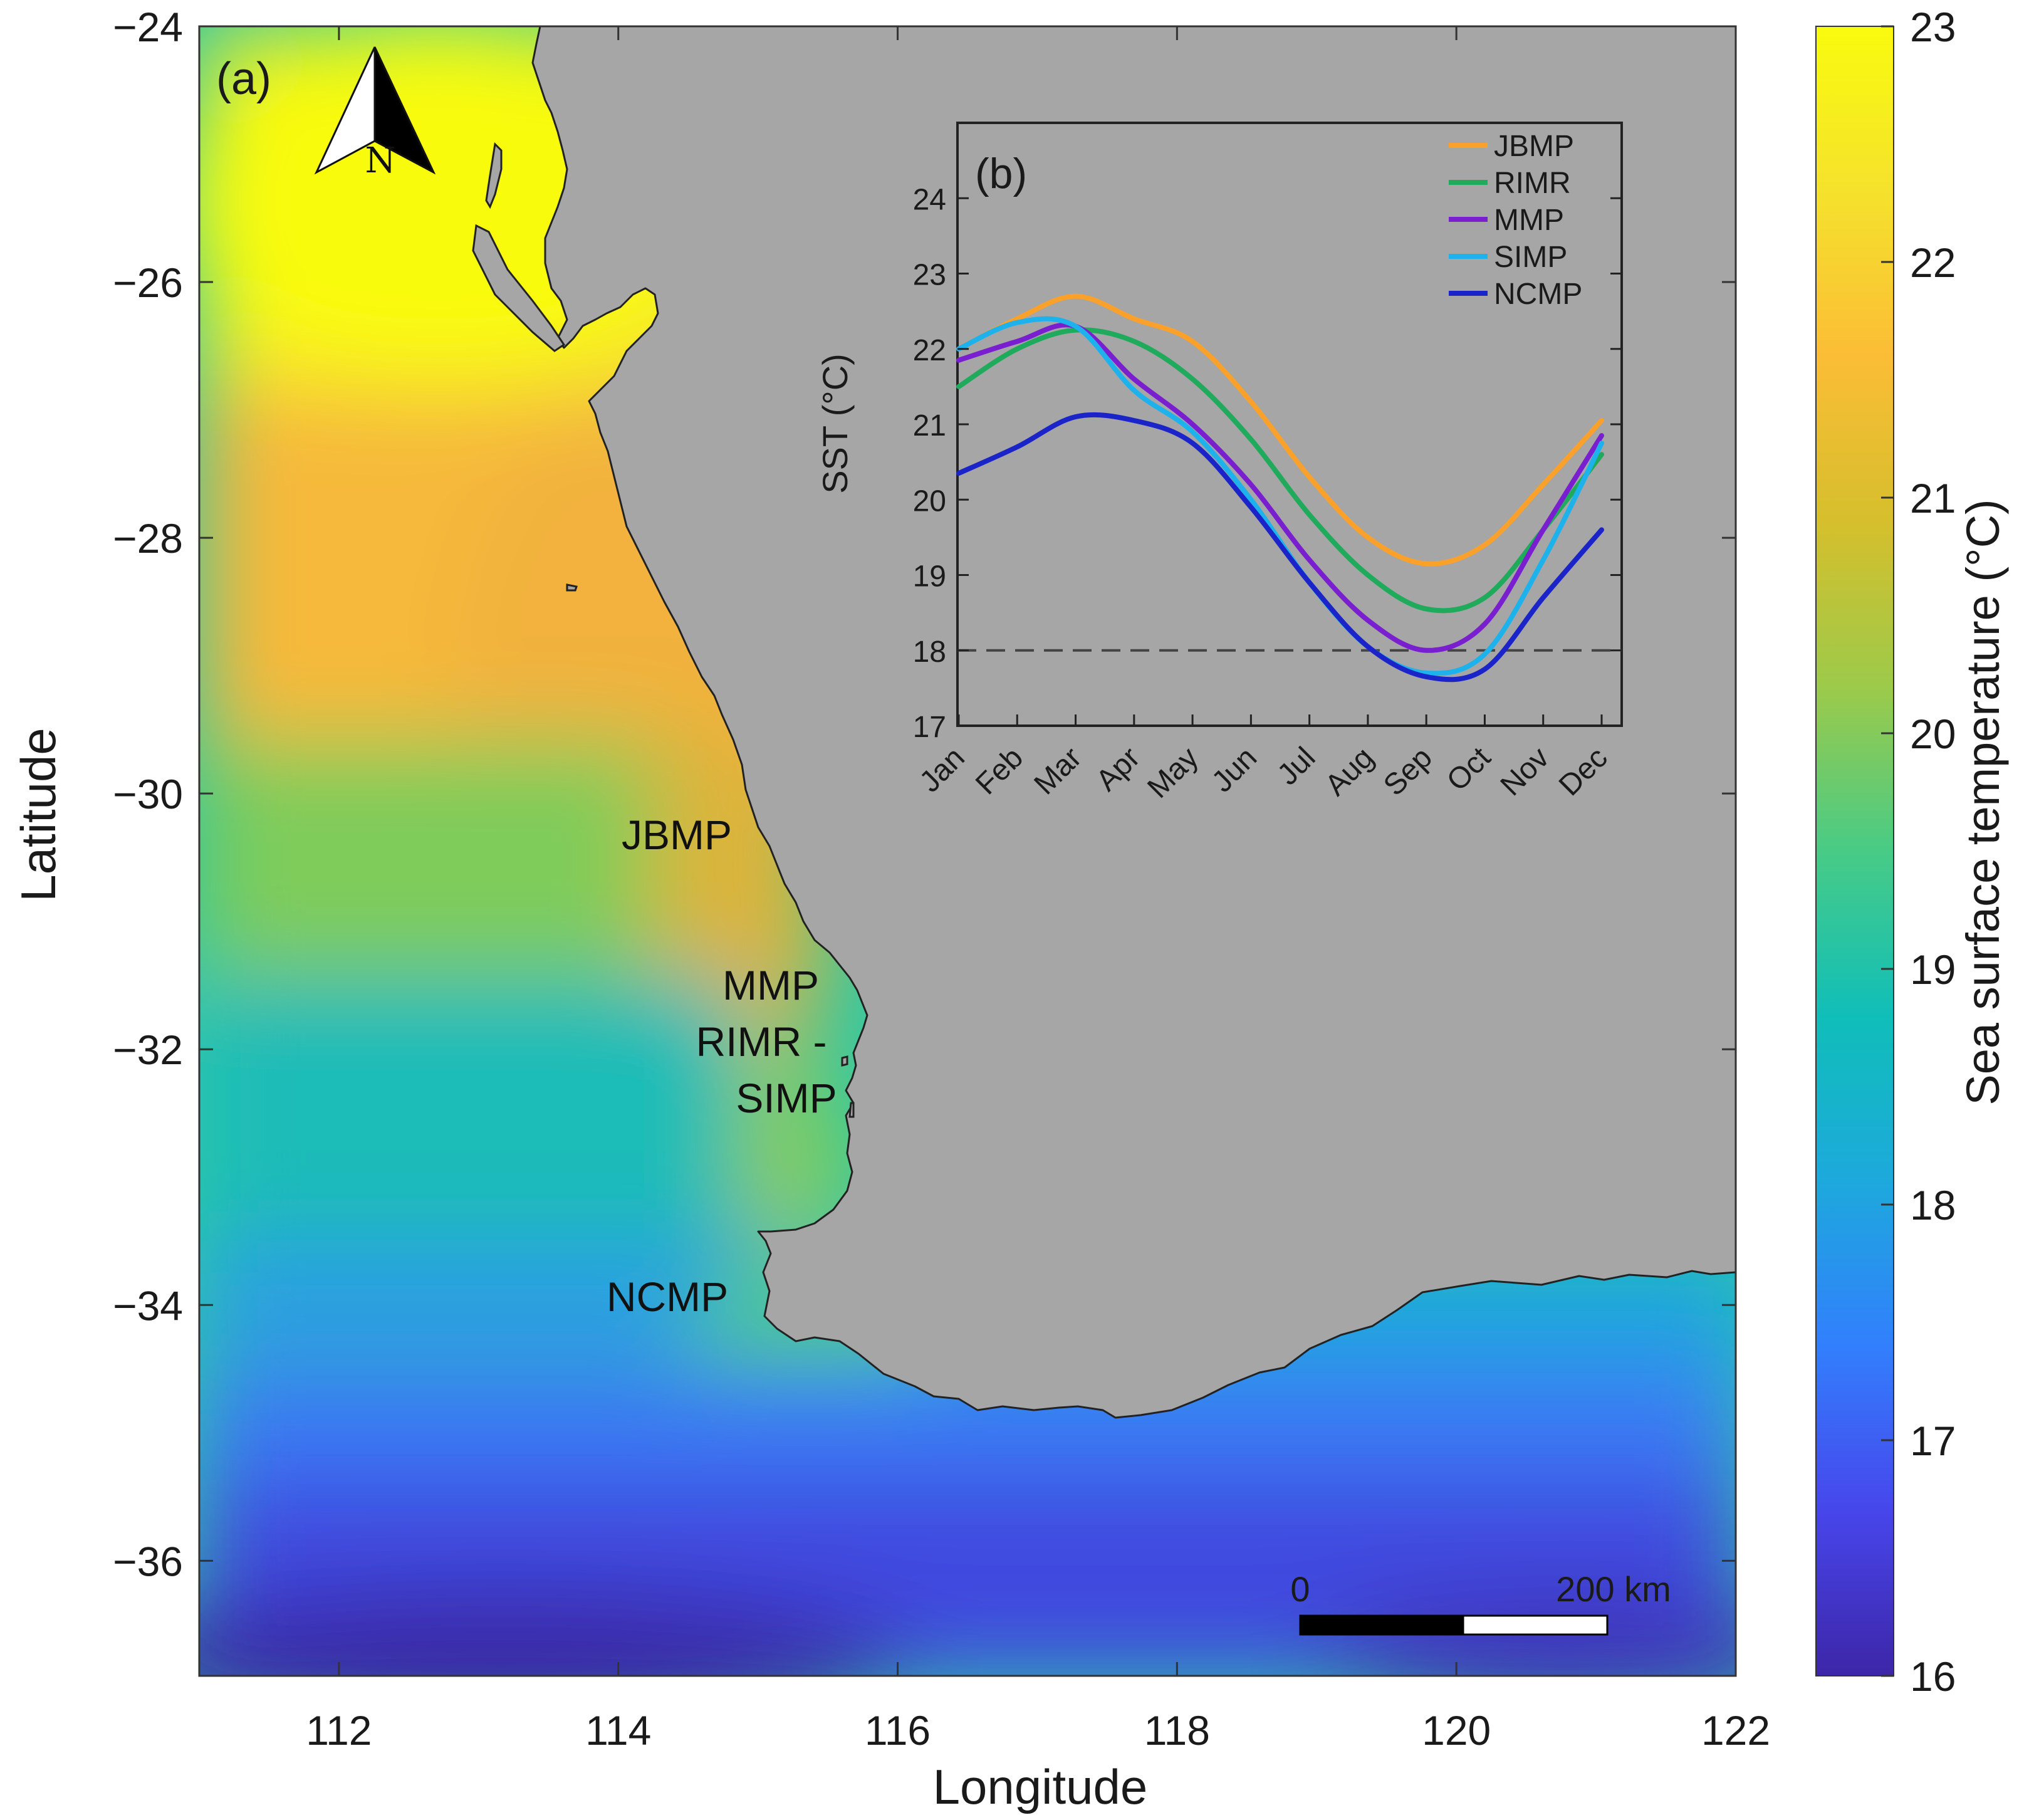  Describe the element at coordinates (770, 985) in the screenshot. I see `site-label-mmp: MMP` at that location.